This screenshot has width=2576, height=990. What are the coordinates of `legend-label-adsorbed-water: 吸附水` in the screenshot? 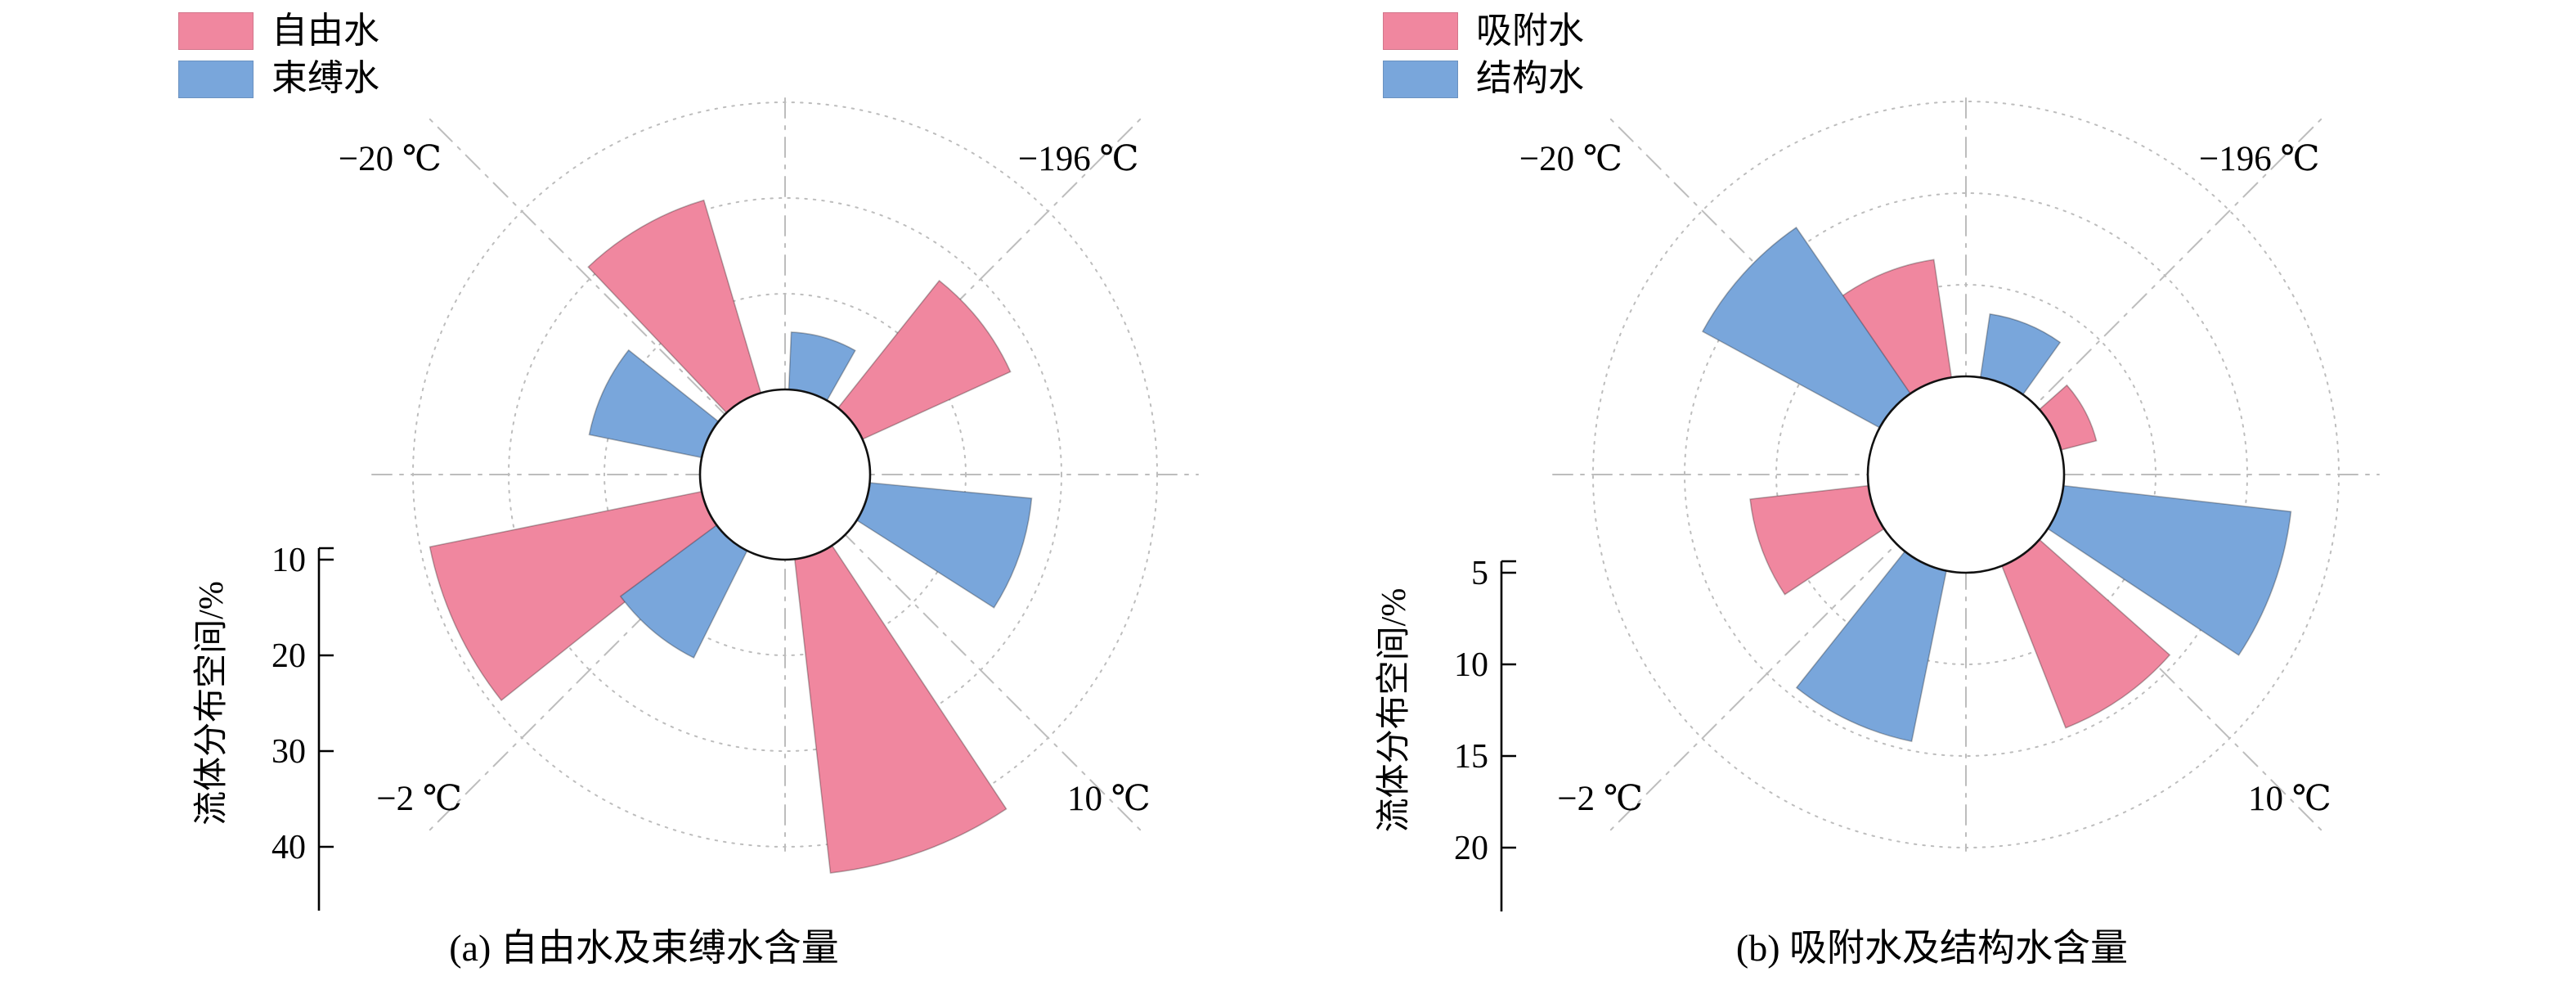 It's located at (1530, 31).